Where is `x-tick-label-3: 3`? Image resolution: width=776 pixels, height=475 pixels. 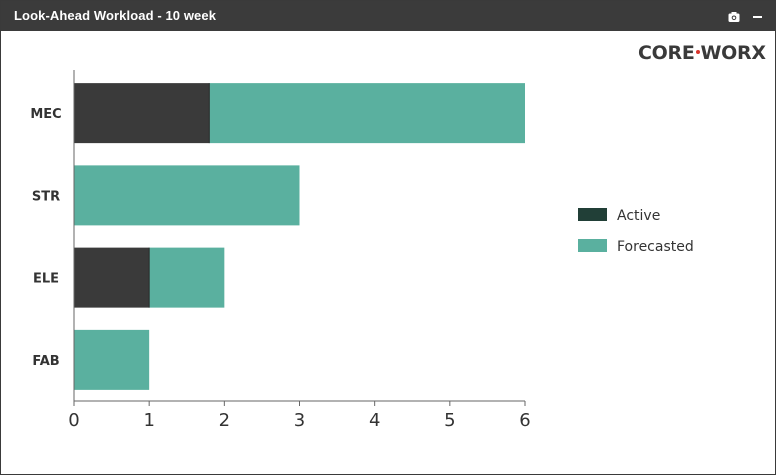 x-tick-label-3: 3 is located at coordinates (299, 420).